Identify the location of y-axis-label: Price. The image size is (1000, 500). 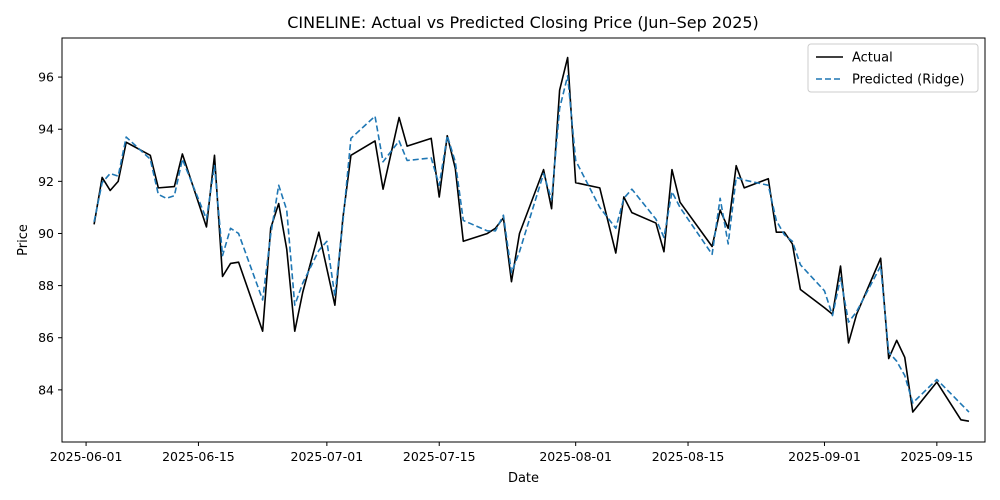
(23, 240).